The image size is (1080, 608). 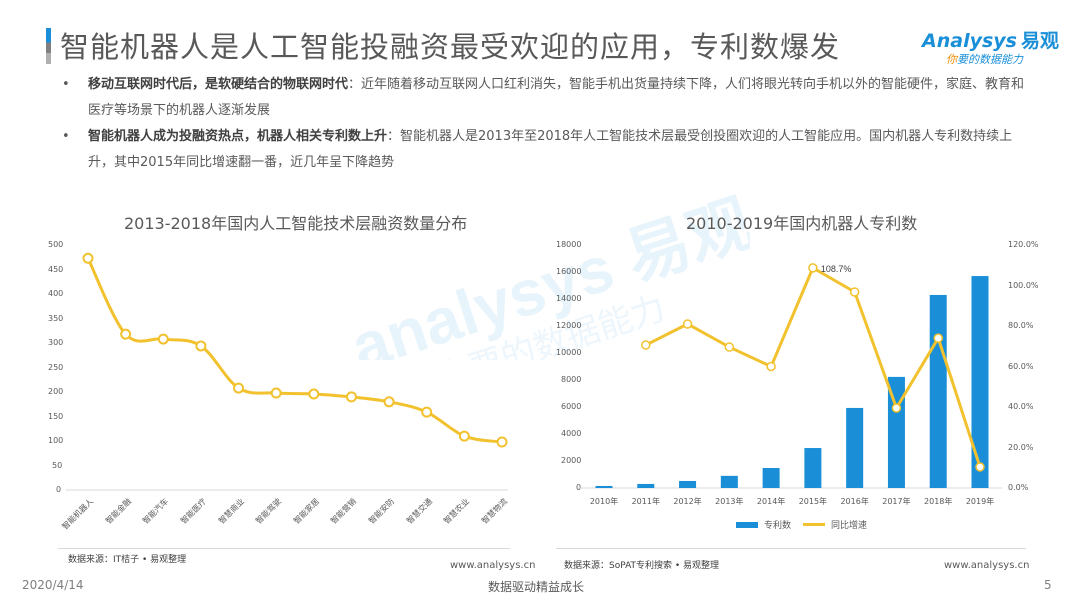 What do you see at coordinates (571, 460) in the screenshot?
I see `y-left-tick-label: 2000` at bounding box center [571, 460].